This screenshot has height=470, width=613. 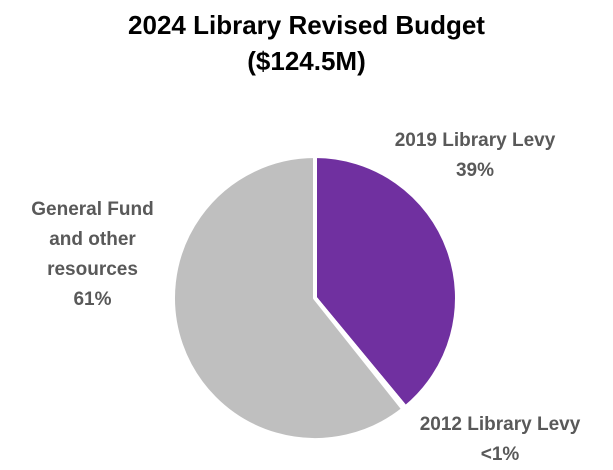 I want to click on label-2012-library-levy: 2012 Library Levy <1%, so click(x=500, y=440).